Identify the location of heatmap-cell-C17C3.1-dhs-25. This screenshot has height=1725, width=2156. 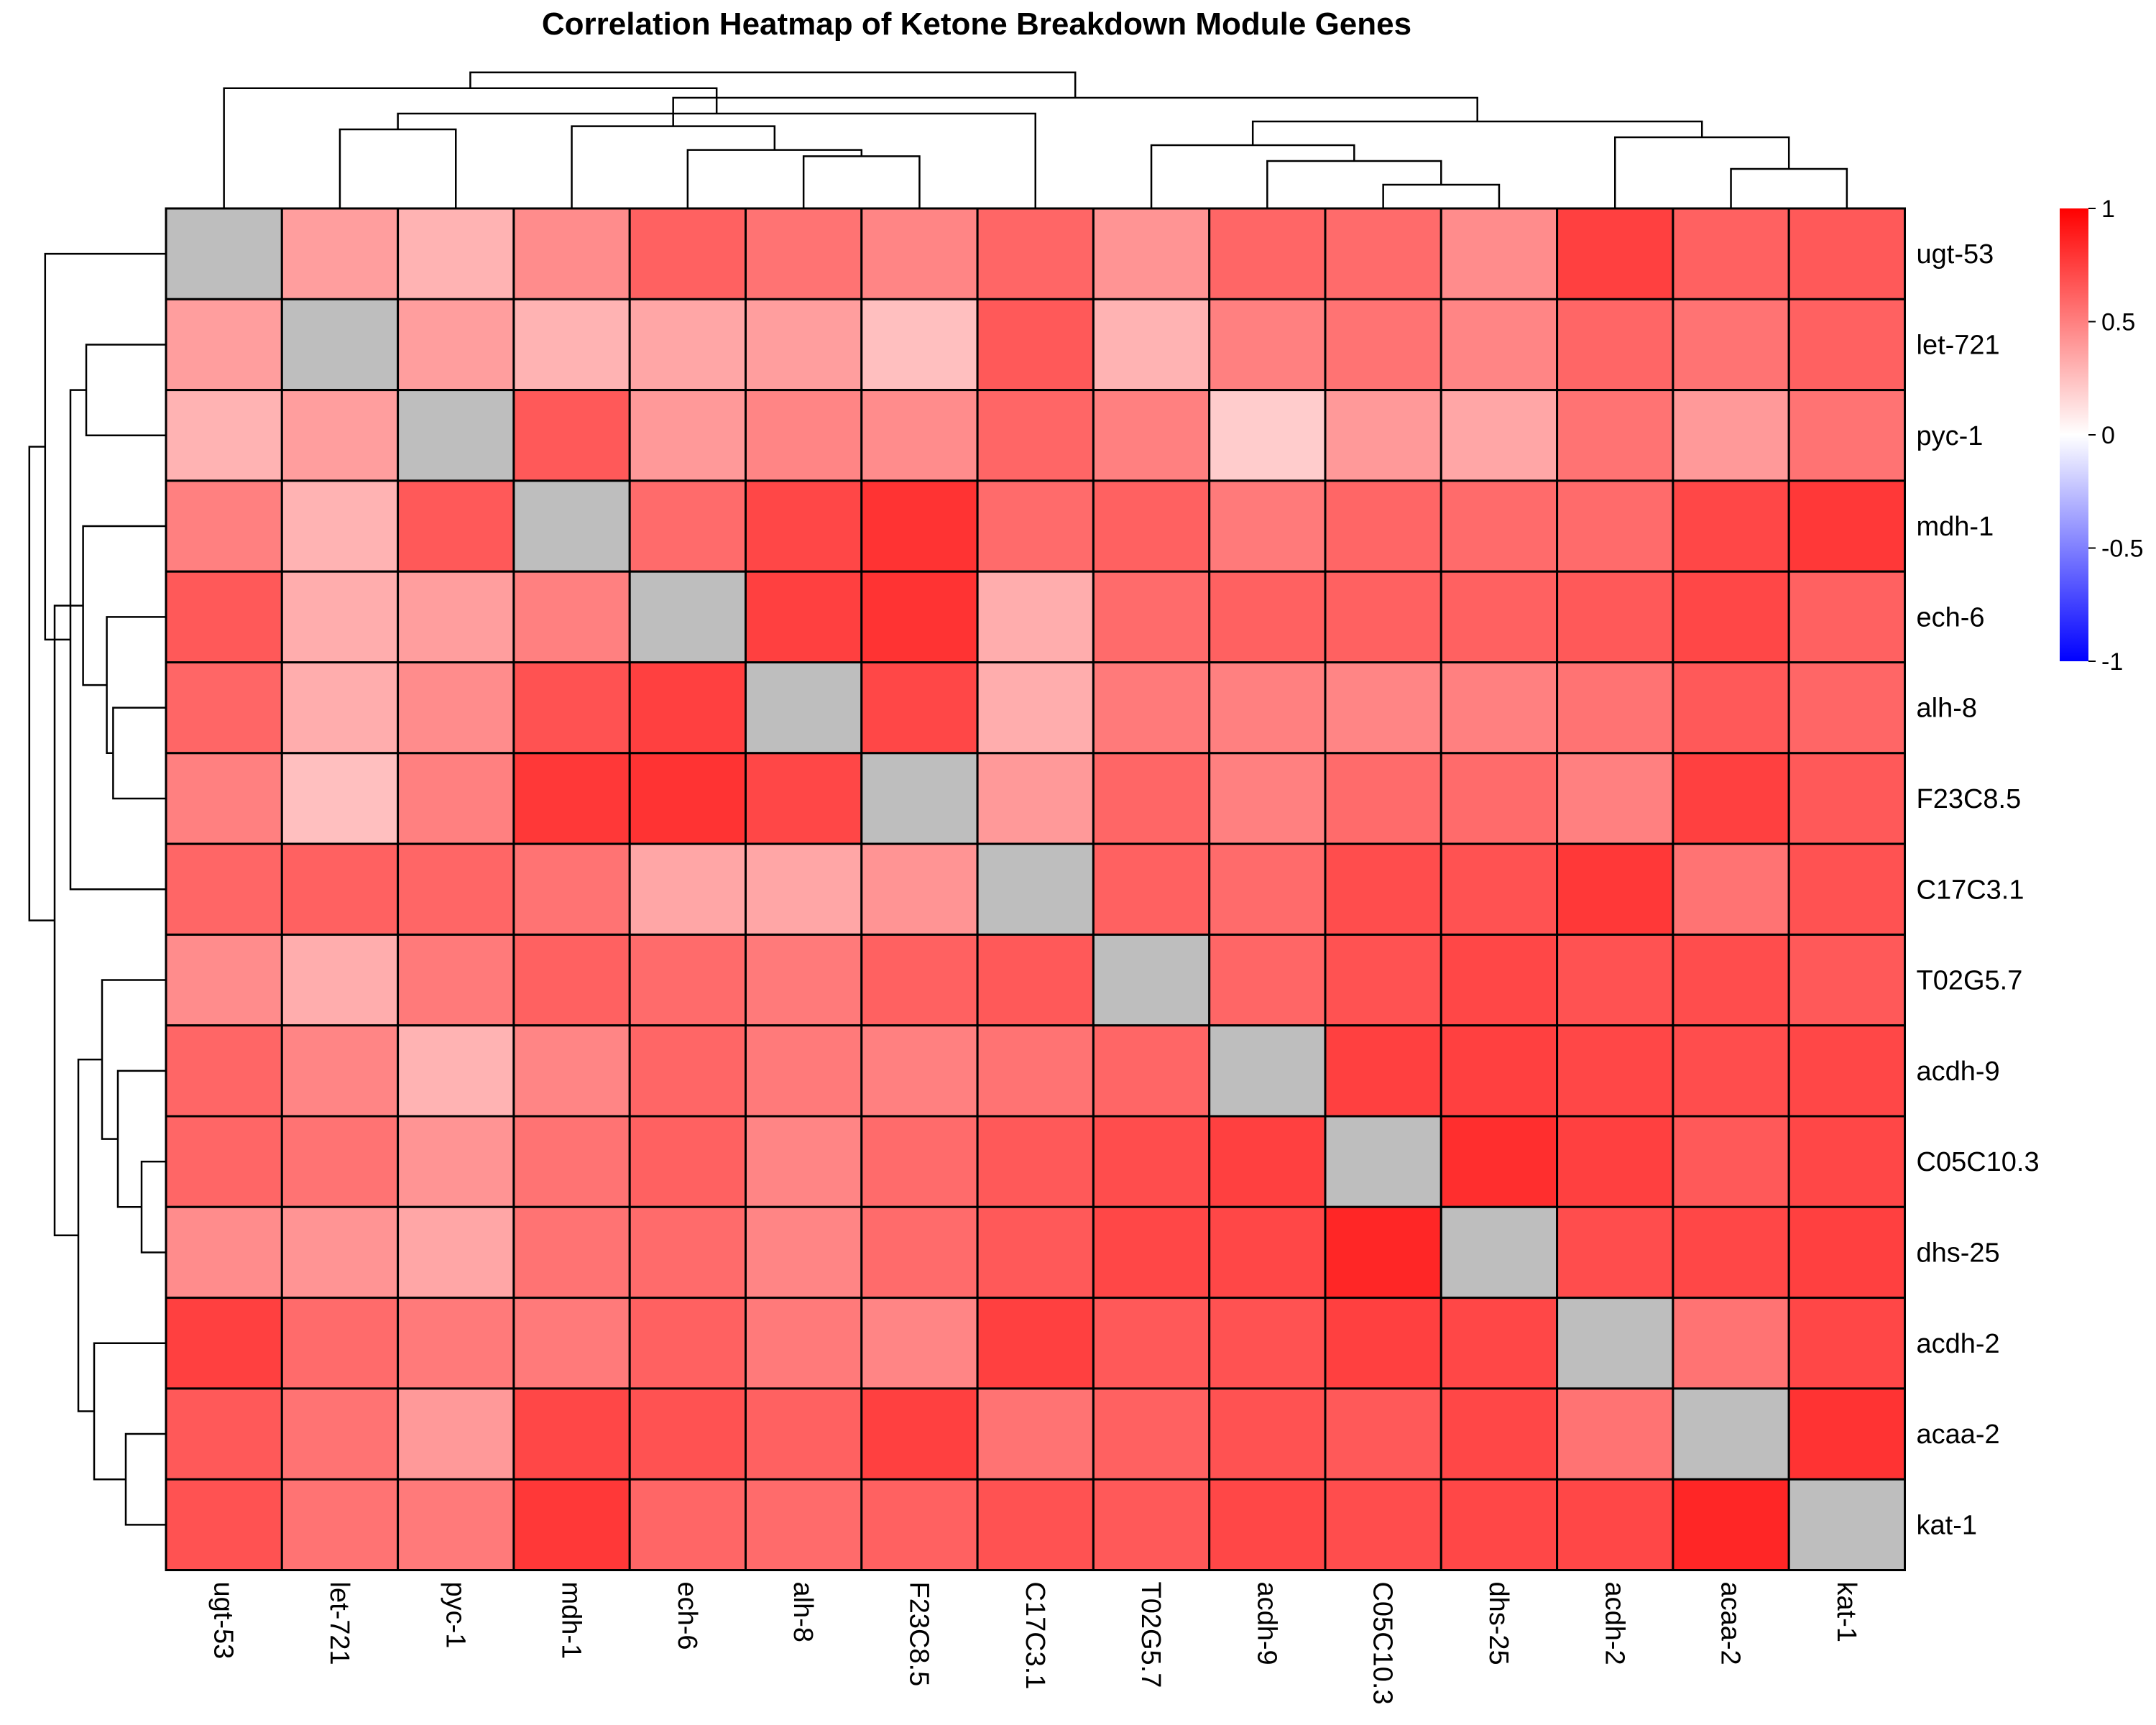
(1499, 889).